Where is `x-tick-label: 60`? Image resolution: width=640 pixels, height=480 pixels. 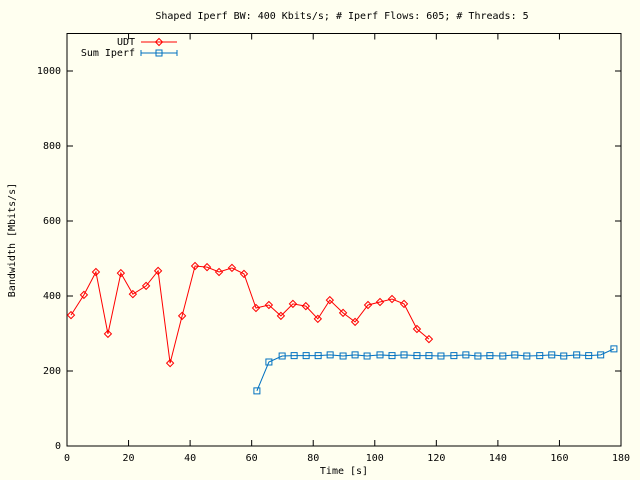 x-tick-label: 60 is located at coordinates (252, 458).